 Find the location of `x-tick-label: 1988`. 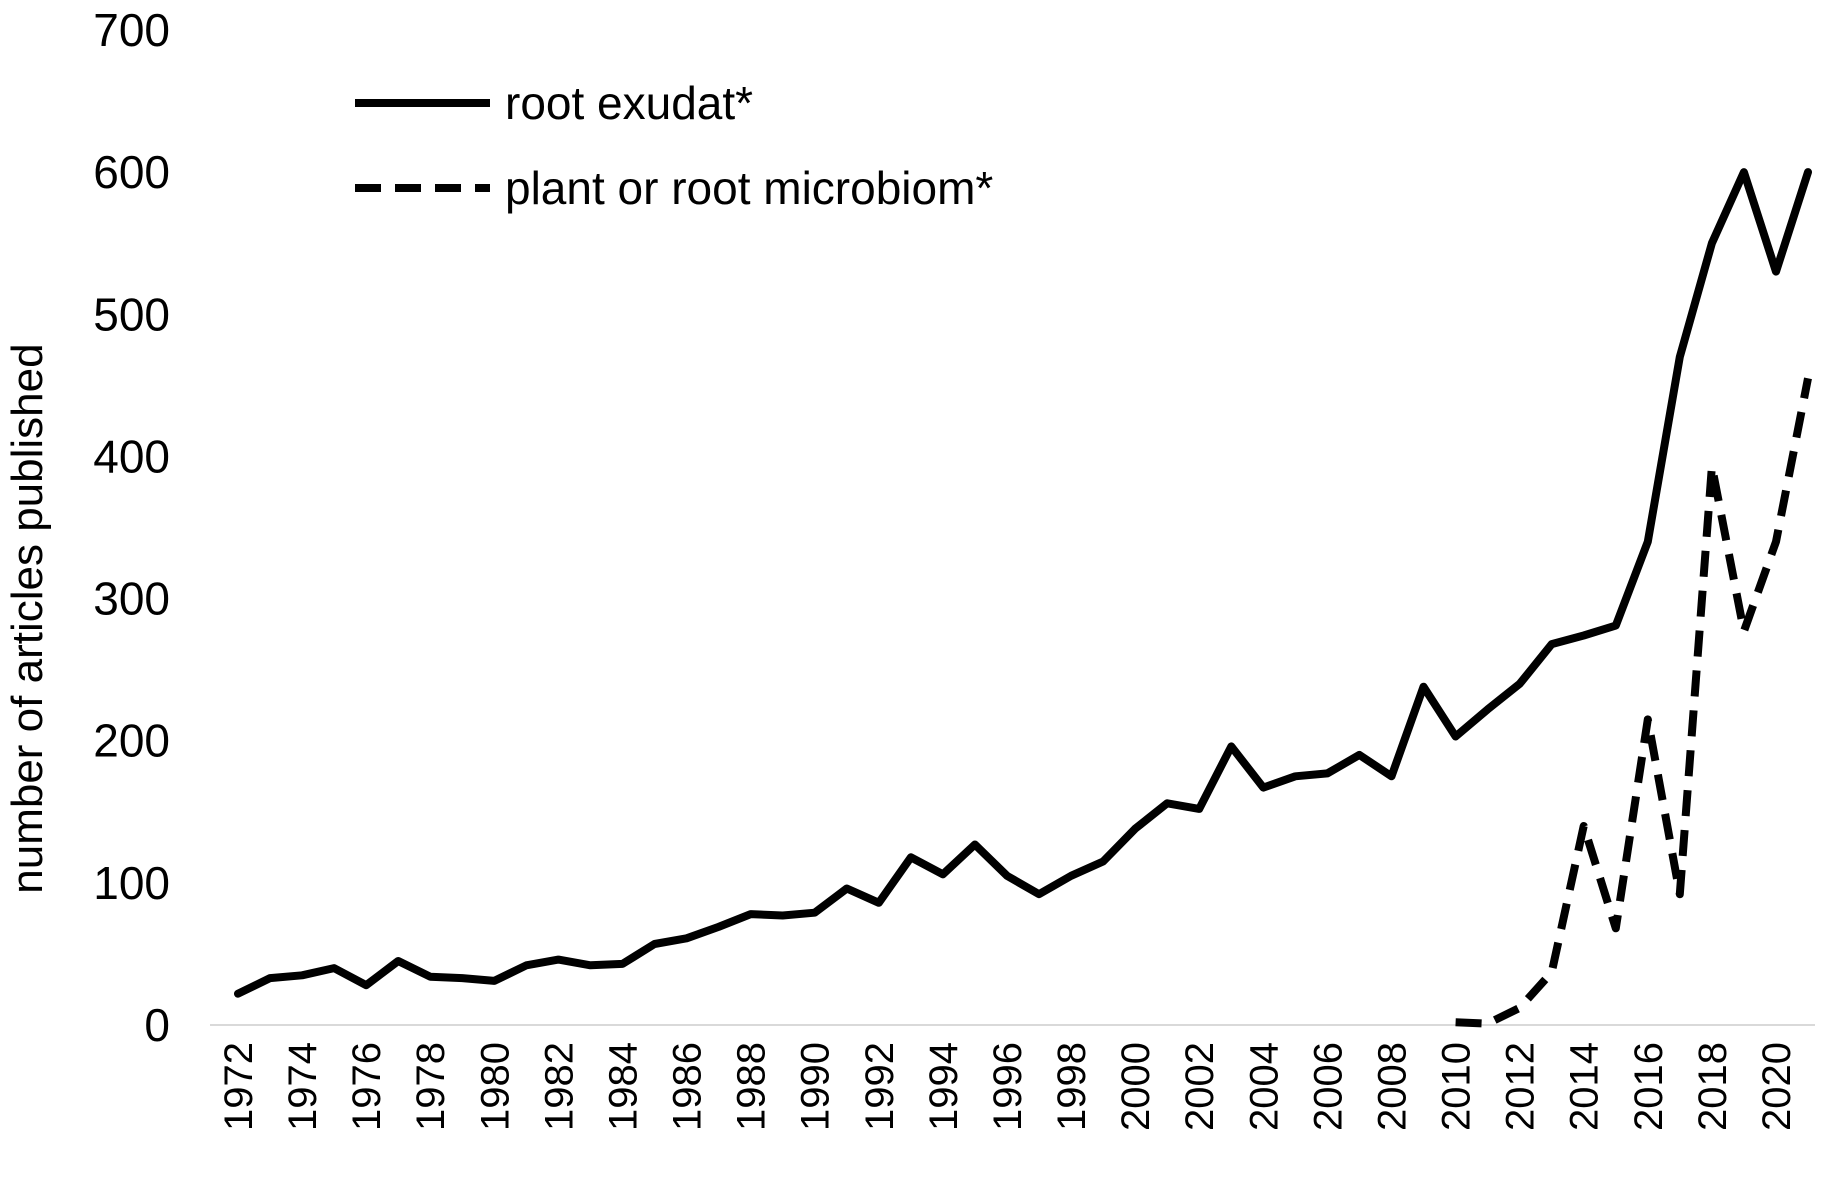

x-tick-label: 1988 is located at coordinates (752, 1086).